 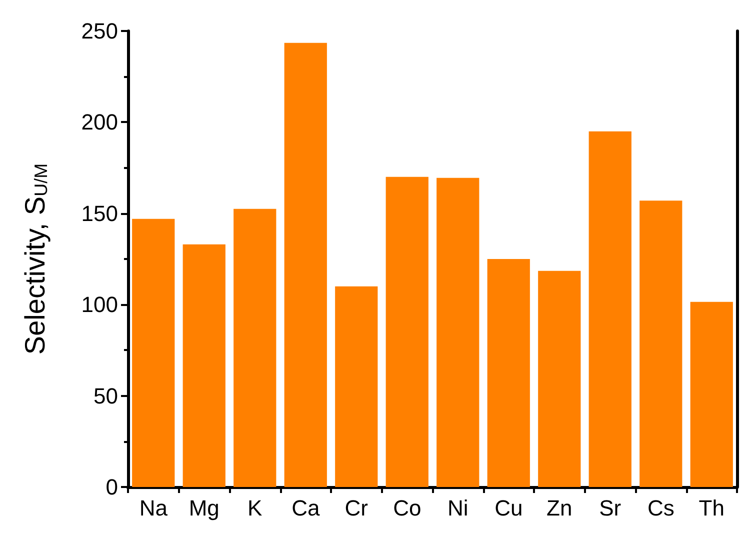 What do you see at coordinates (356, 508) in the screenshot?
I see `x-tick-label: Cr` at bounding box center [356, 508].